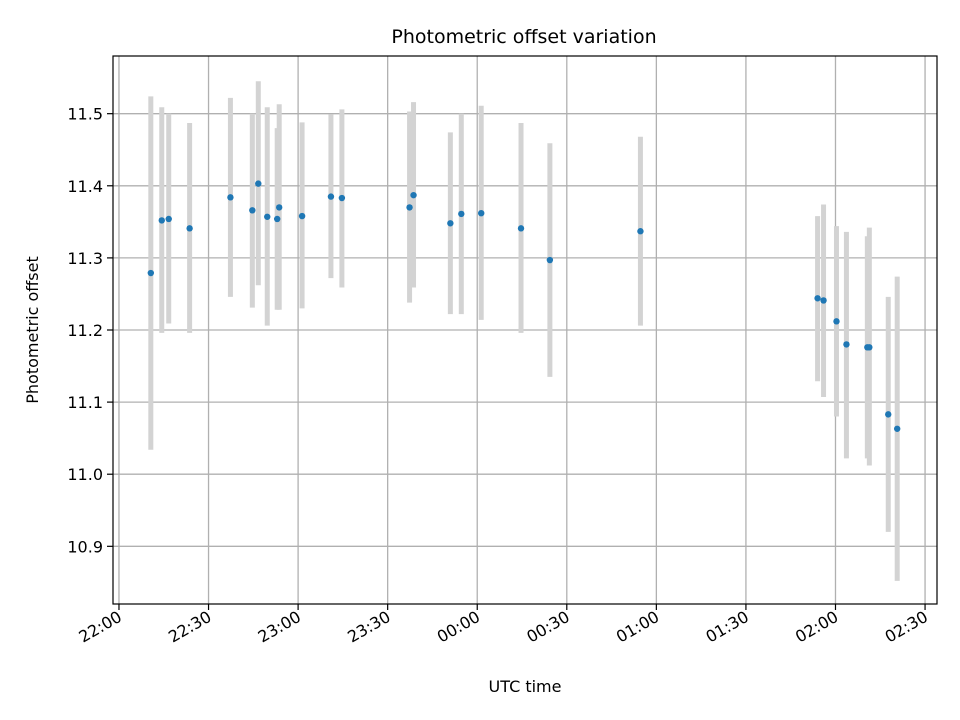  I want to click on x-tick-label: 02:30, so click(906, 627).